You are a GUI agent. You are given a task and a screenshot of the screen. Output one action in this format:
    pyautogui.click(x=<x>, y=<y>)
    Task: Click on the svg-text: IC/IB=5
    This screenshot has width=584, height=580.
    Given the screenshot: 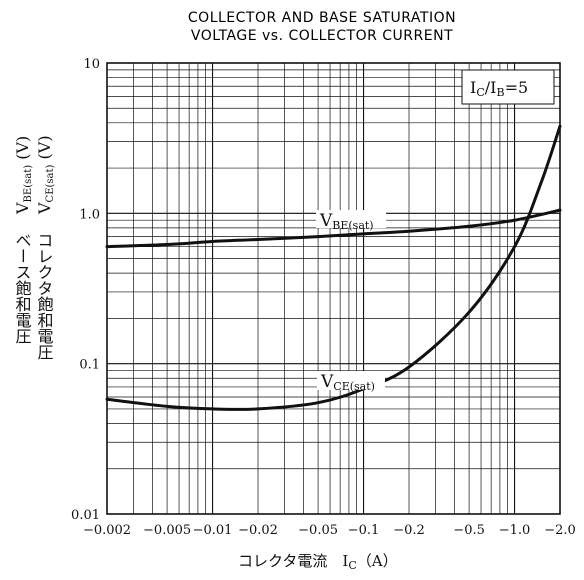 What is the action you would take?
    pyautogui.click(x=499, y=88)
    